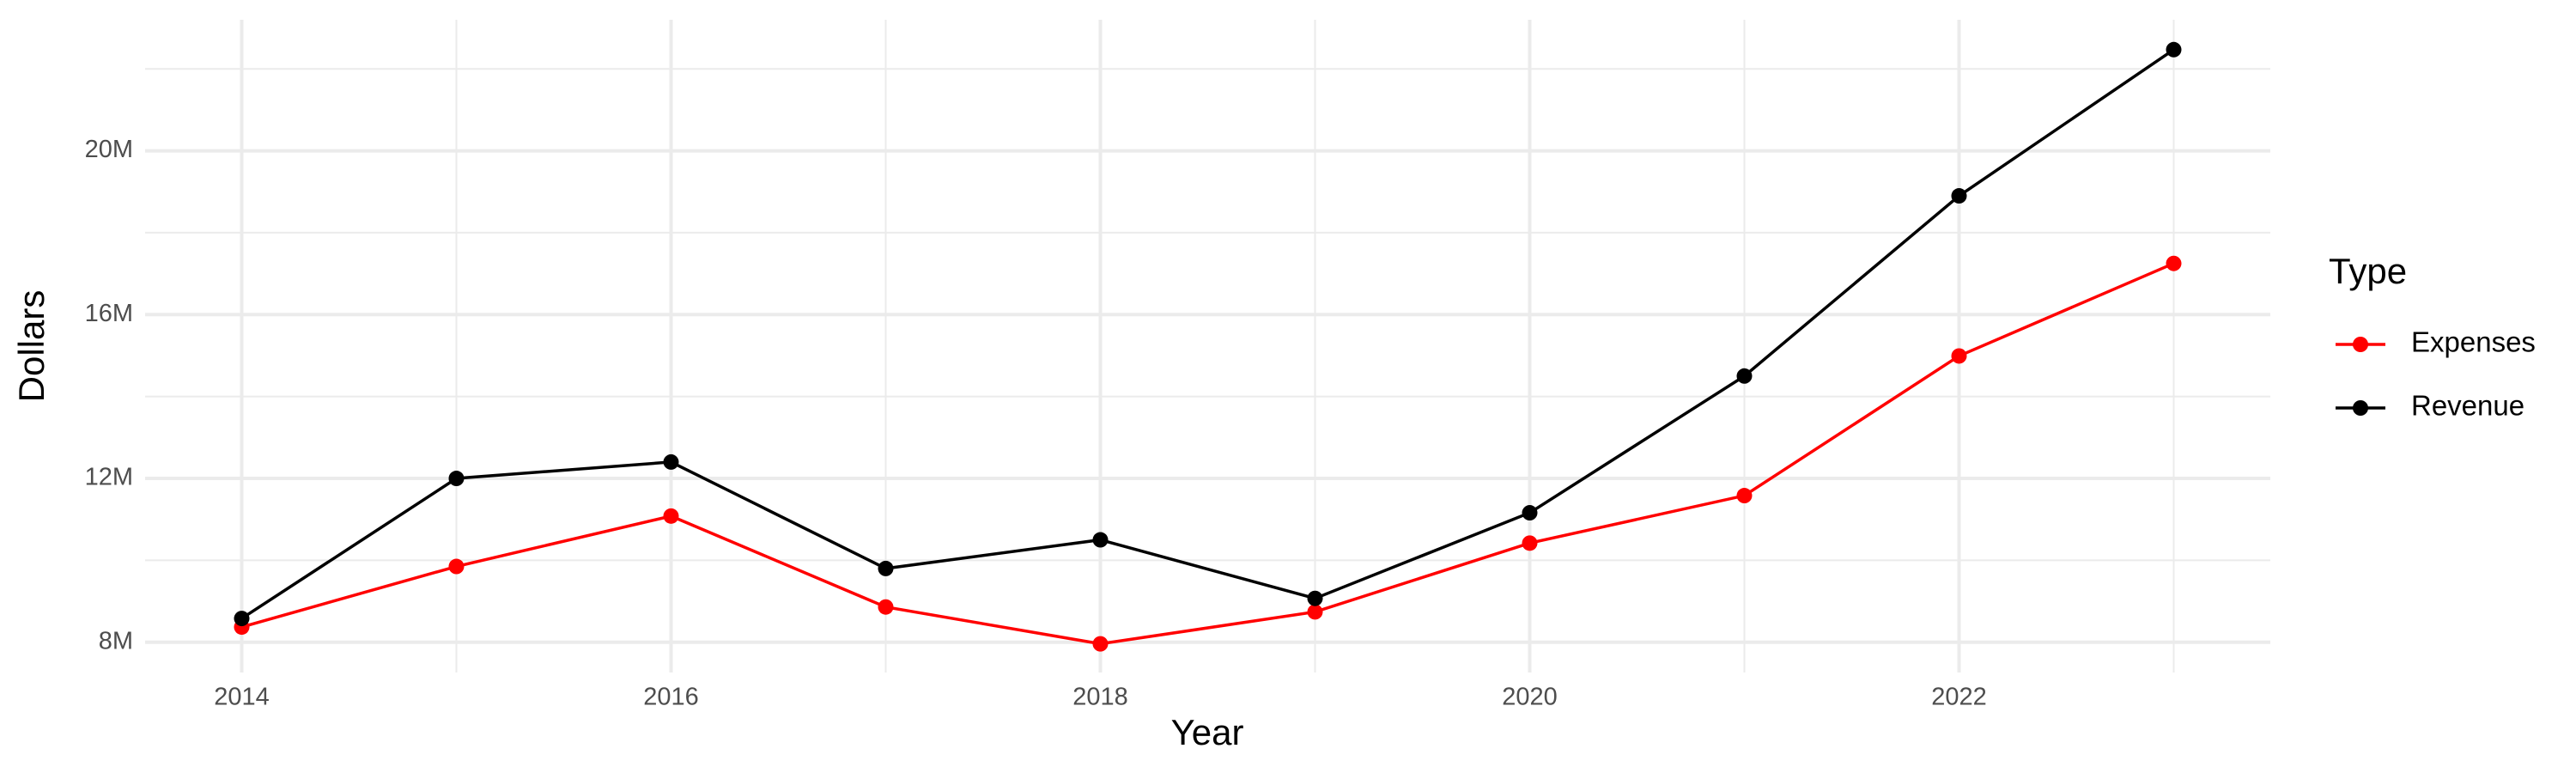 This screenshot has width=2576, height=773. What do you see at coordinates (116, 640) in the screenshot?
I see `y-tick-label: 8M` at bounding box center [116, 640].